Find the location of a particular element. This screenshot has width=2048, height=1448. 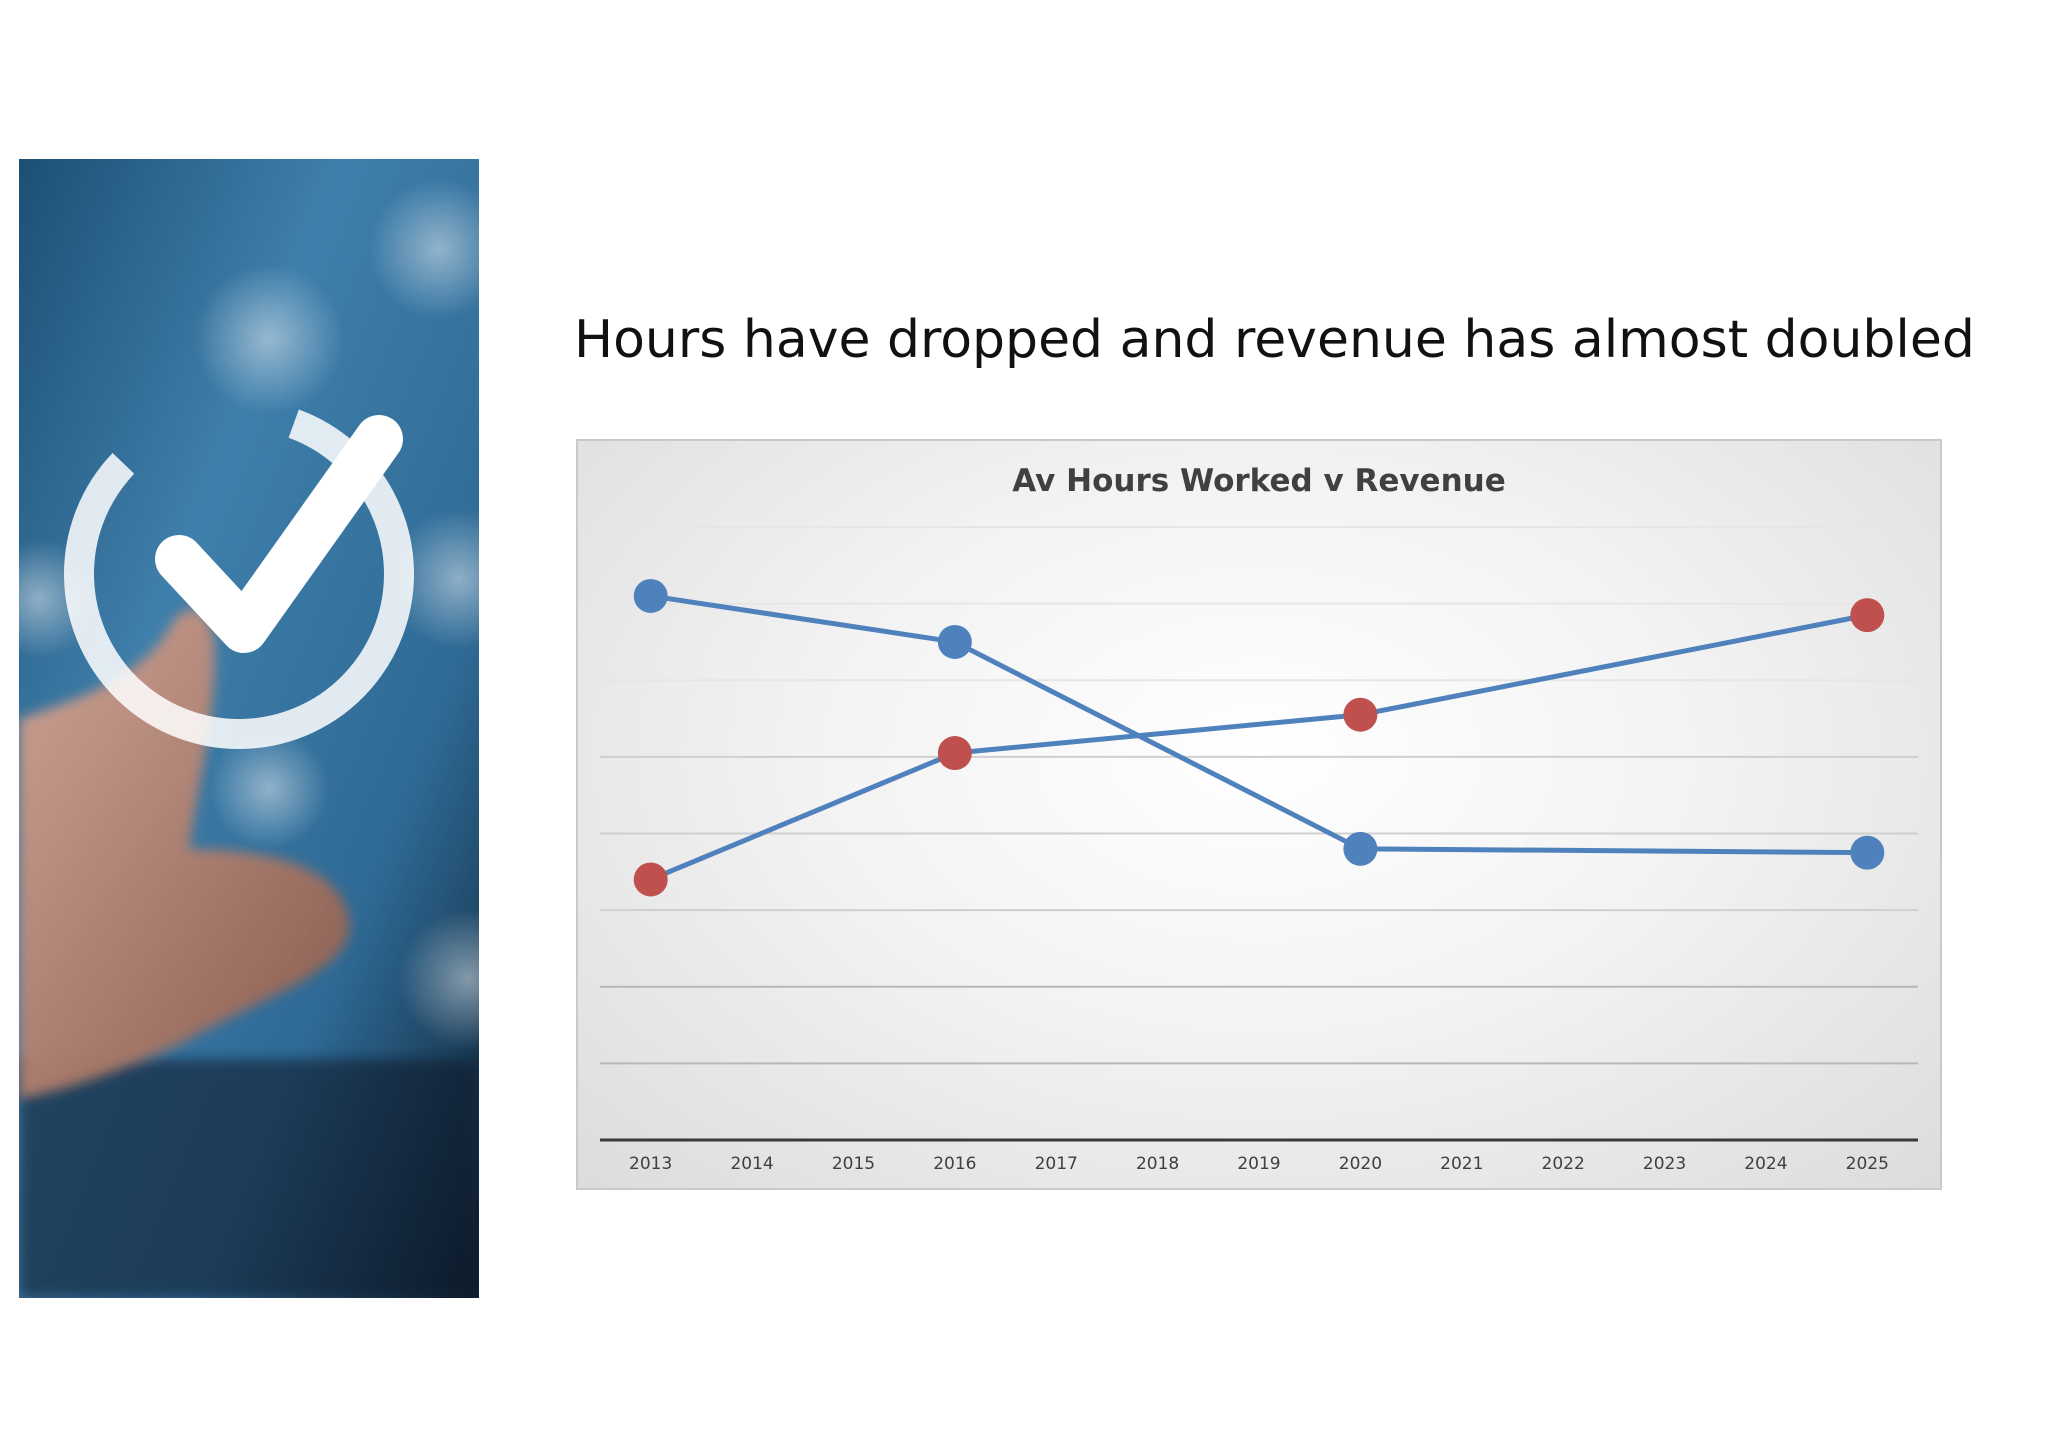

x-tick-label: 2017 is located at coordinates (1056, 1164).